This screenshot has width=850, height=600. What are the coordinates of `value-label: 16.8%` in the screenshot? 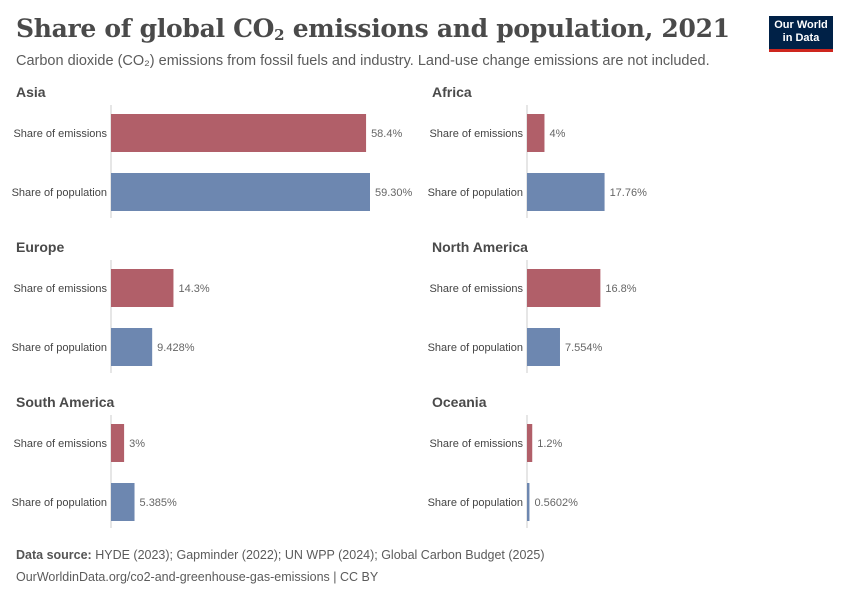 It's located at (620, 289).